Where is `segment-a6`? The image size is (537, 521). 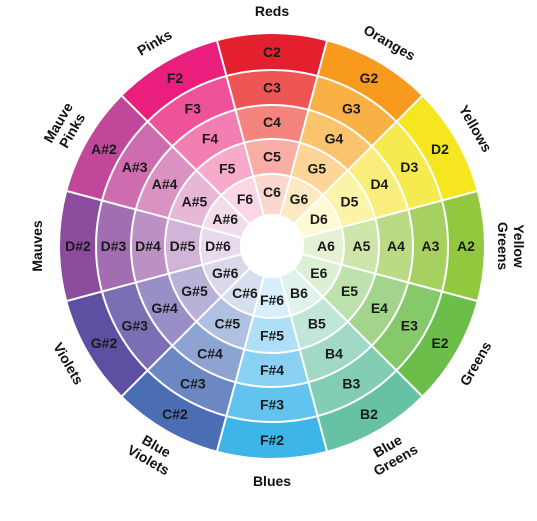 segment-a6 is located at coordinates (323, 246).